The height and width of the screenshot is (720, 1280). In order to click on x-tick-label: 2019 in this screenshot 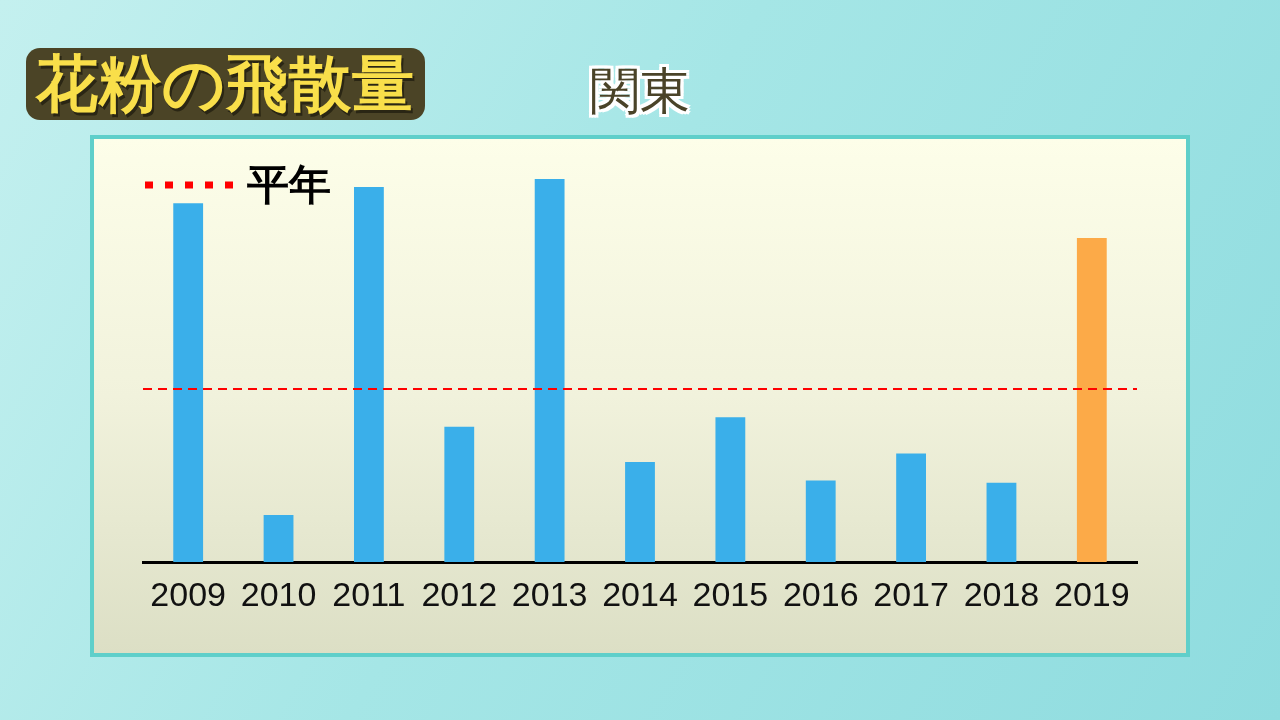, I will do `click(1092, 593)`.